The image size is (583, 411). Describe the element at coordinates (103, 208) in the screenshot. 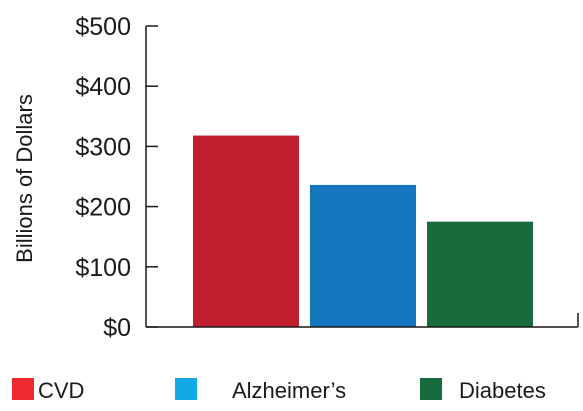

I see `y-tick-label: $200` at that location.